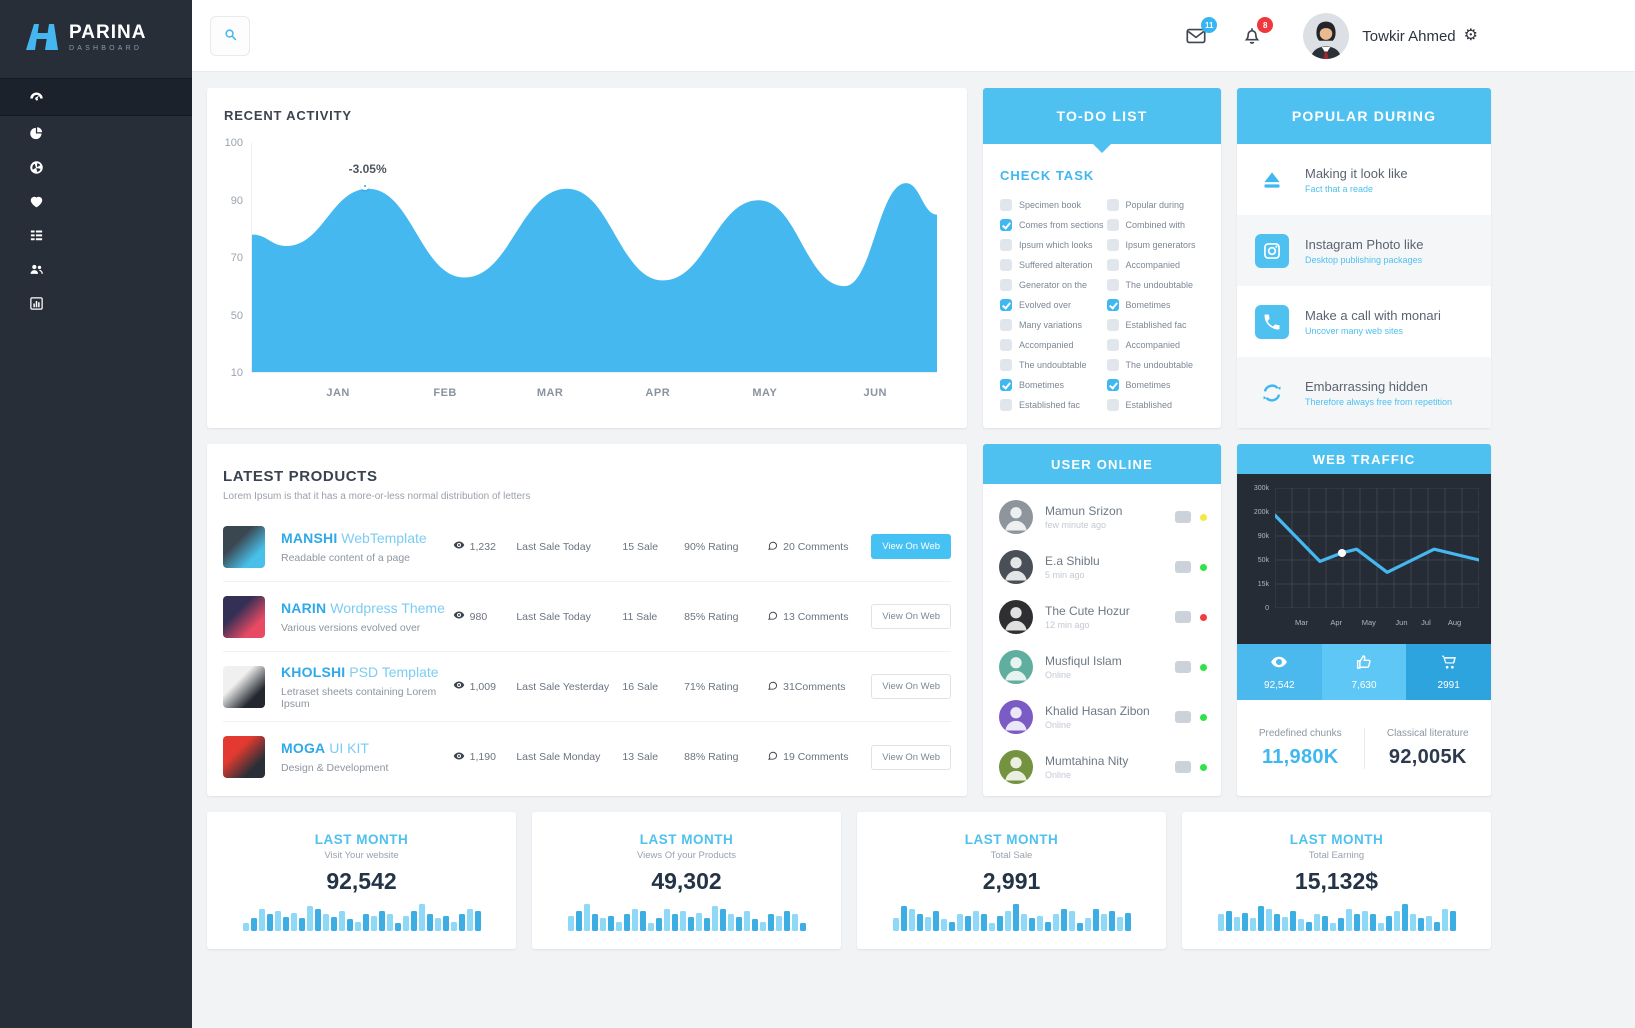 The height and width of the screenshot is (1028, 1635). Describe the element at coordinates (1257, 32) in the screenshot. I see `notifications-button: 8` at that location.